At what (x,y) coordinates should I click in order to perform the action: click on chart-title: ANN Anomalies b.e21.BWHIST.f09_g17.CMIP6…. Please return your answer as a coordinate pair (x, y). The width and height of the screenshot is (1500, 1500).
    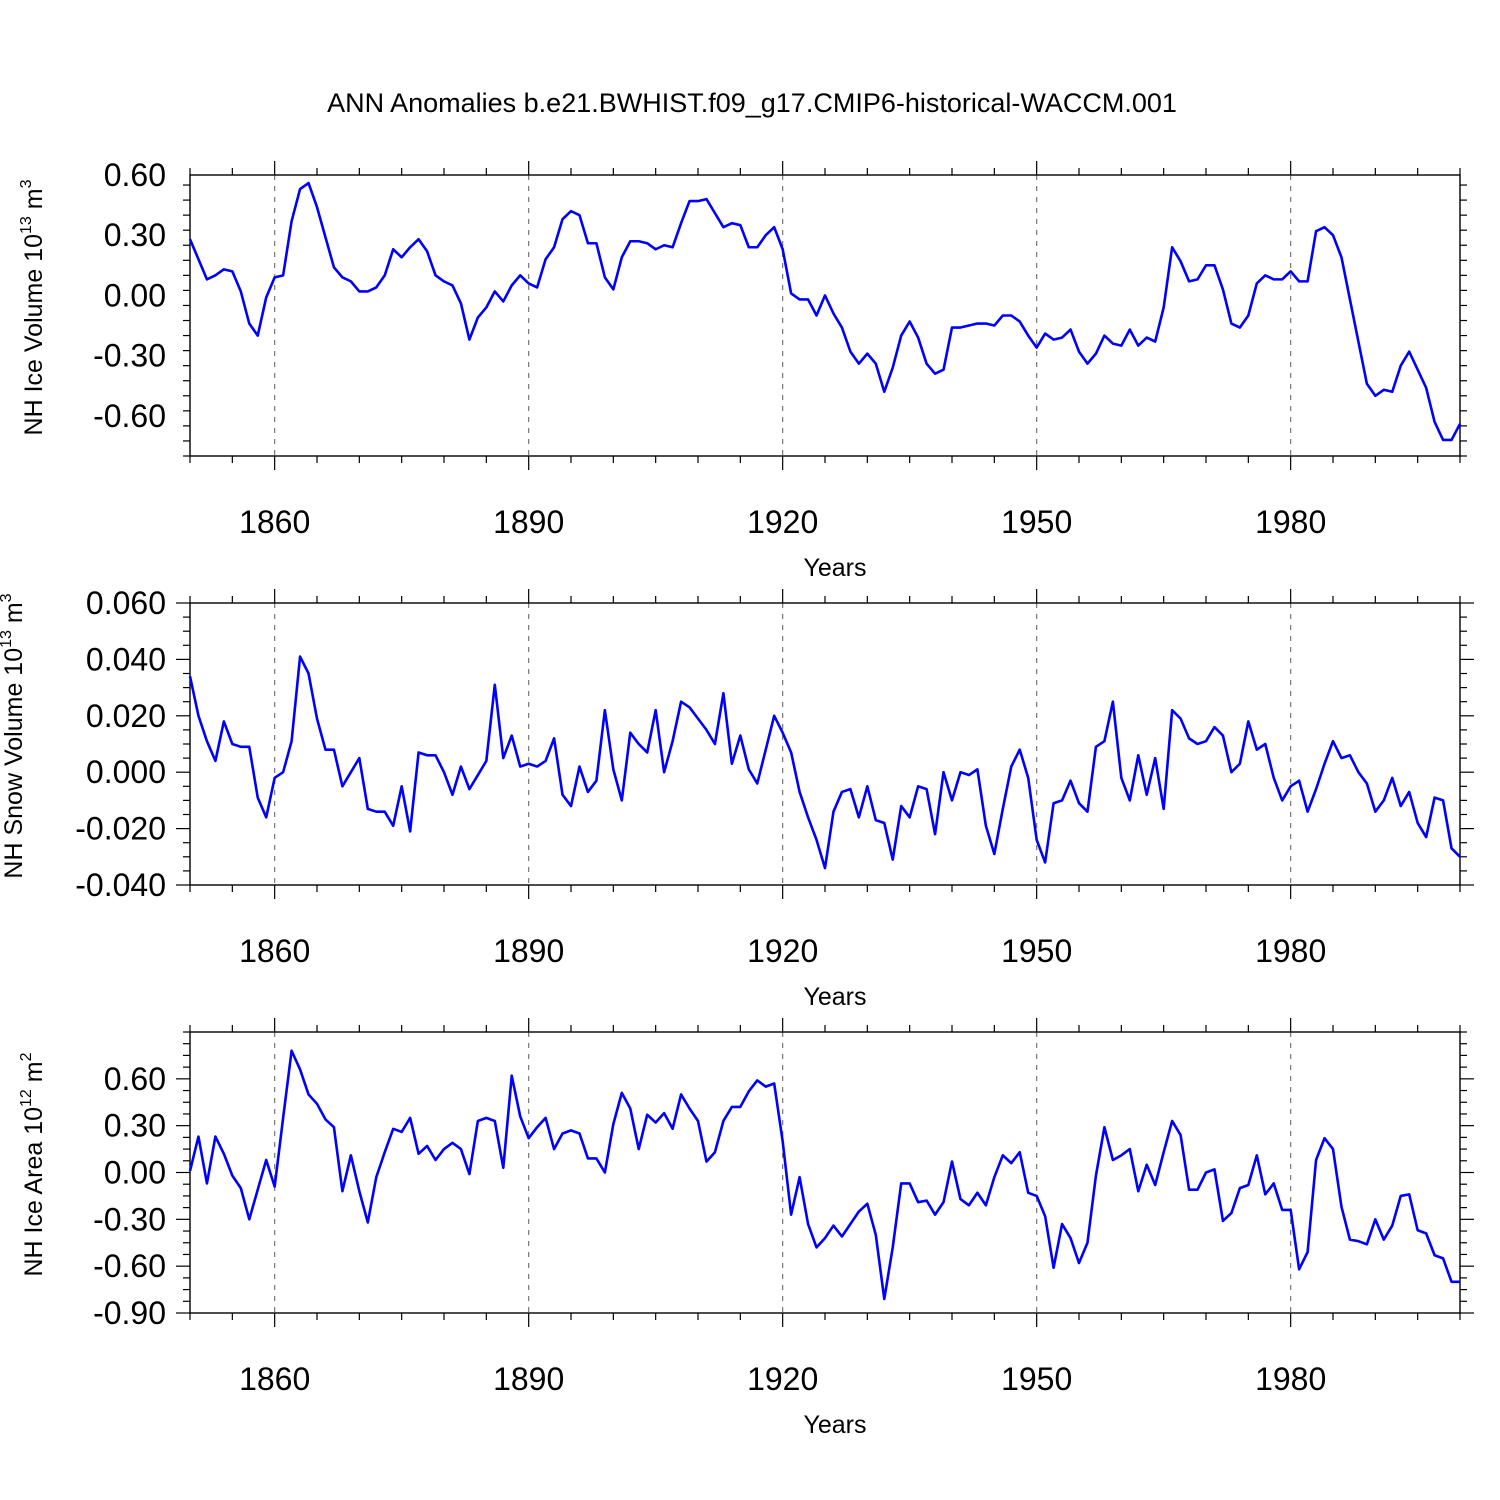
    Looking at the image, I should click on (752, 103).